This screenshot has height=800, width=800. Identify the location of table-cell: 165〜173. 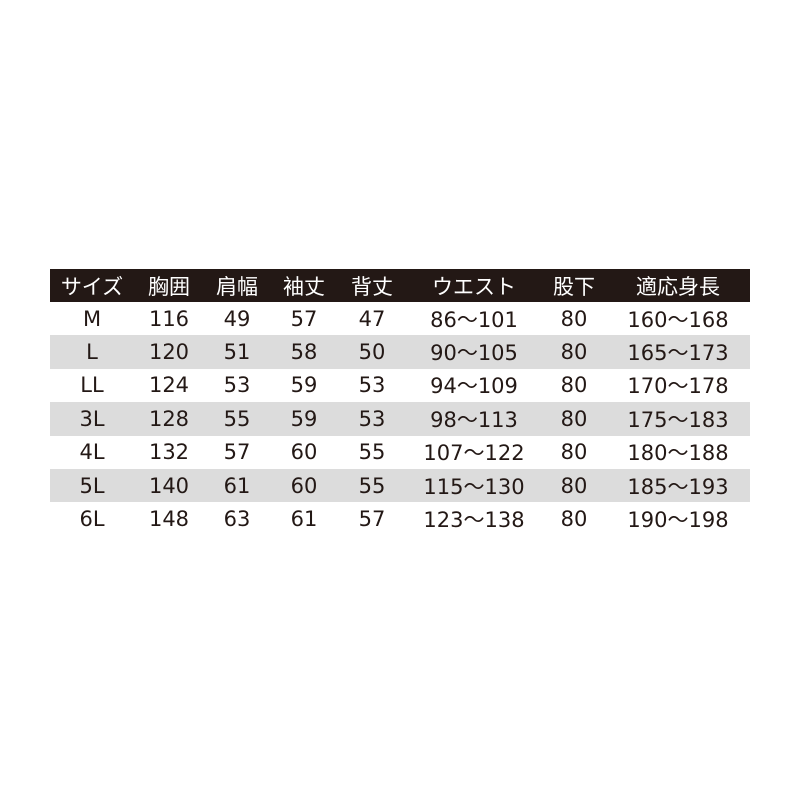
(678, 353).